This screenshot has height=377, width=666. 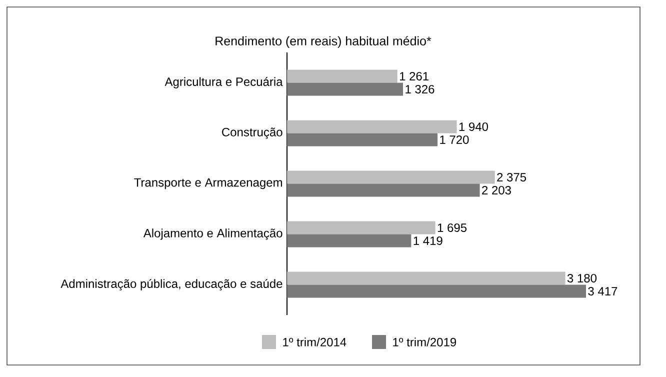 What do you see at coordinates (452, 227) in the screenshot?
I see `data-label: 1 695` at bounding box center [452, 227].